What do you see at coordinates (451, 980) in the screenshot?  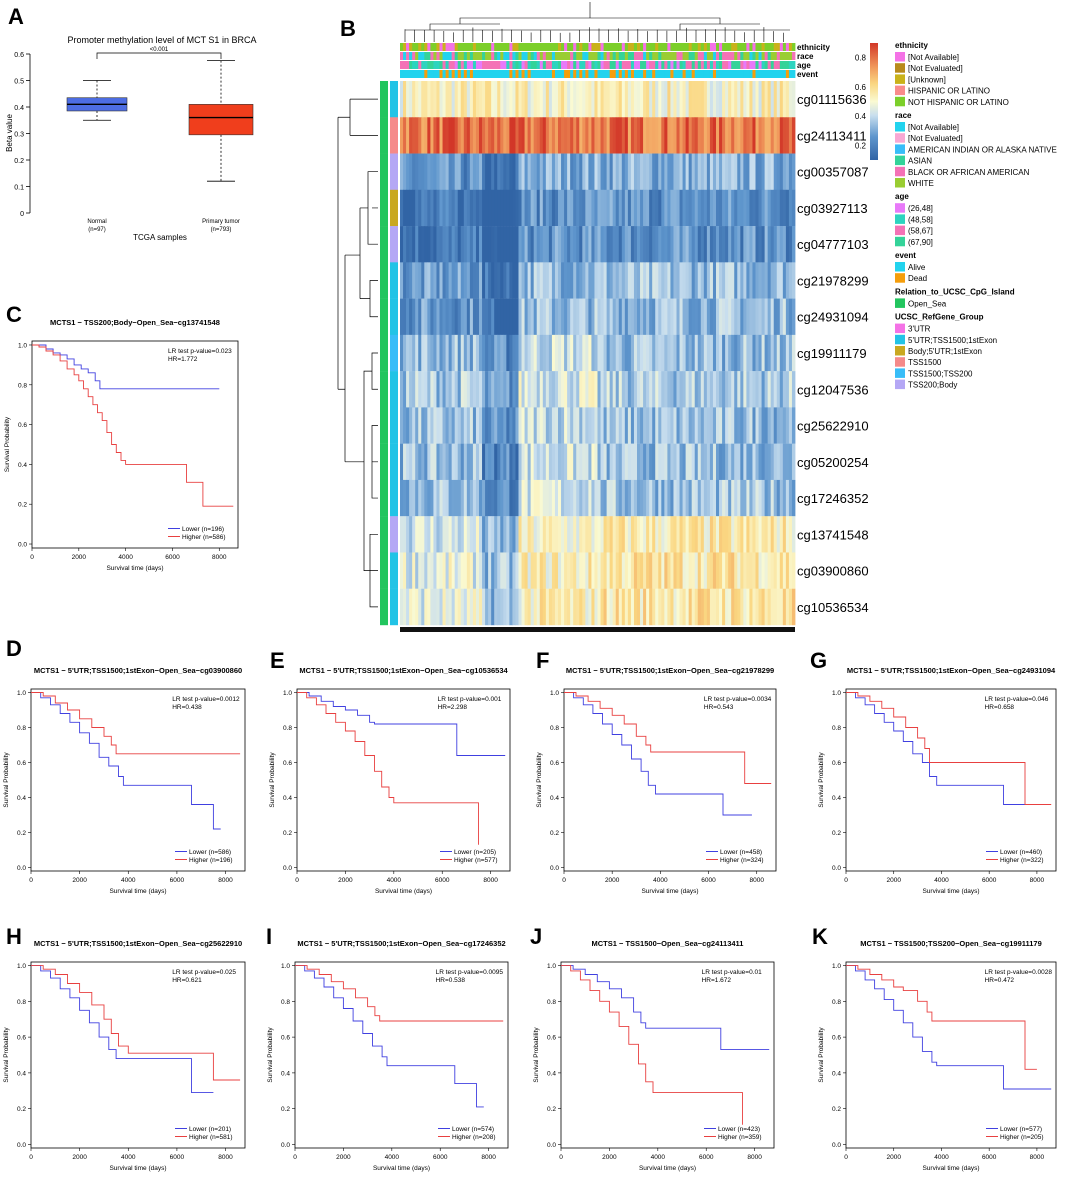 I see `stat-hr-i: HR=0.538` at bounding box center [451, 980].